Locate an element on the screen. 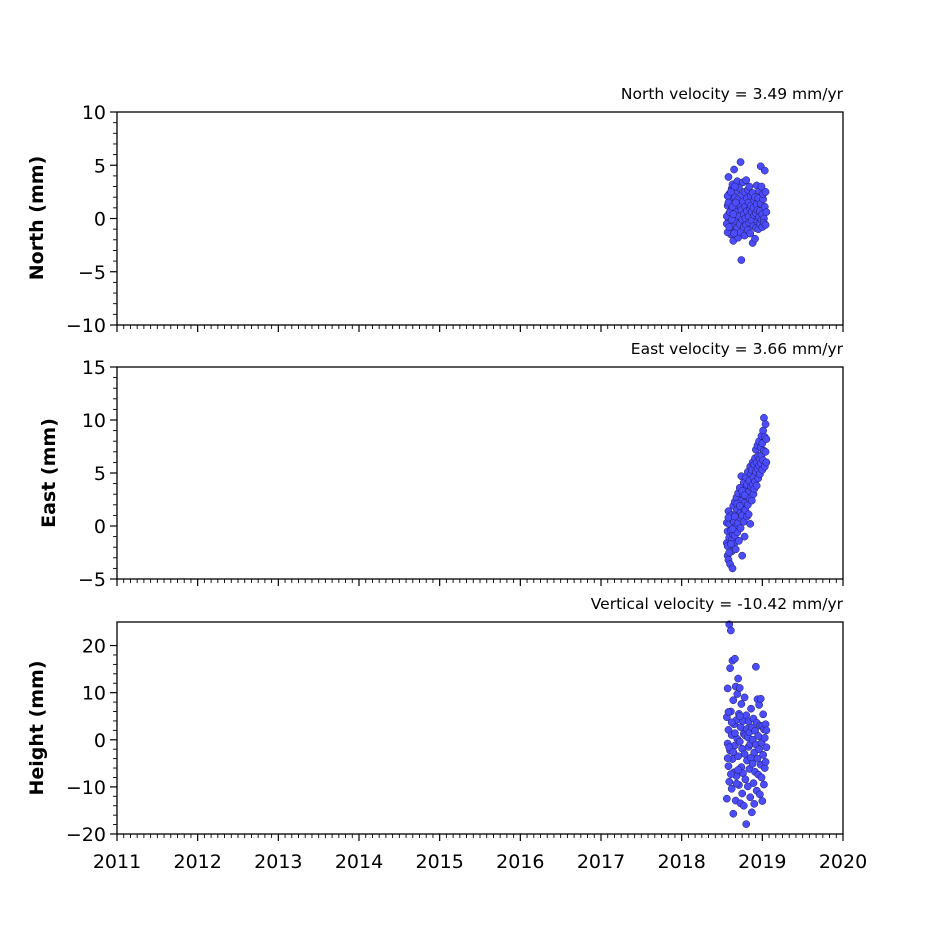 The width and height of the screenshot is (937, 937). east-y-tick-label: 15 is located at coordinates (94, 368).